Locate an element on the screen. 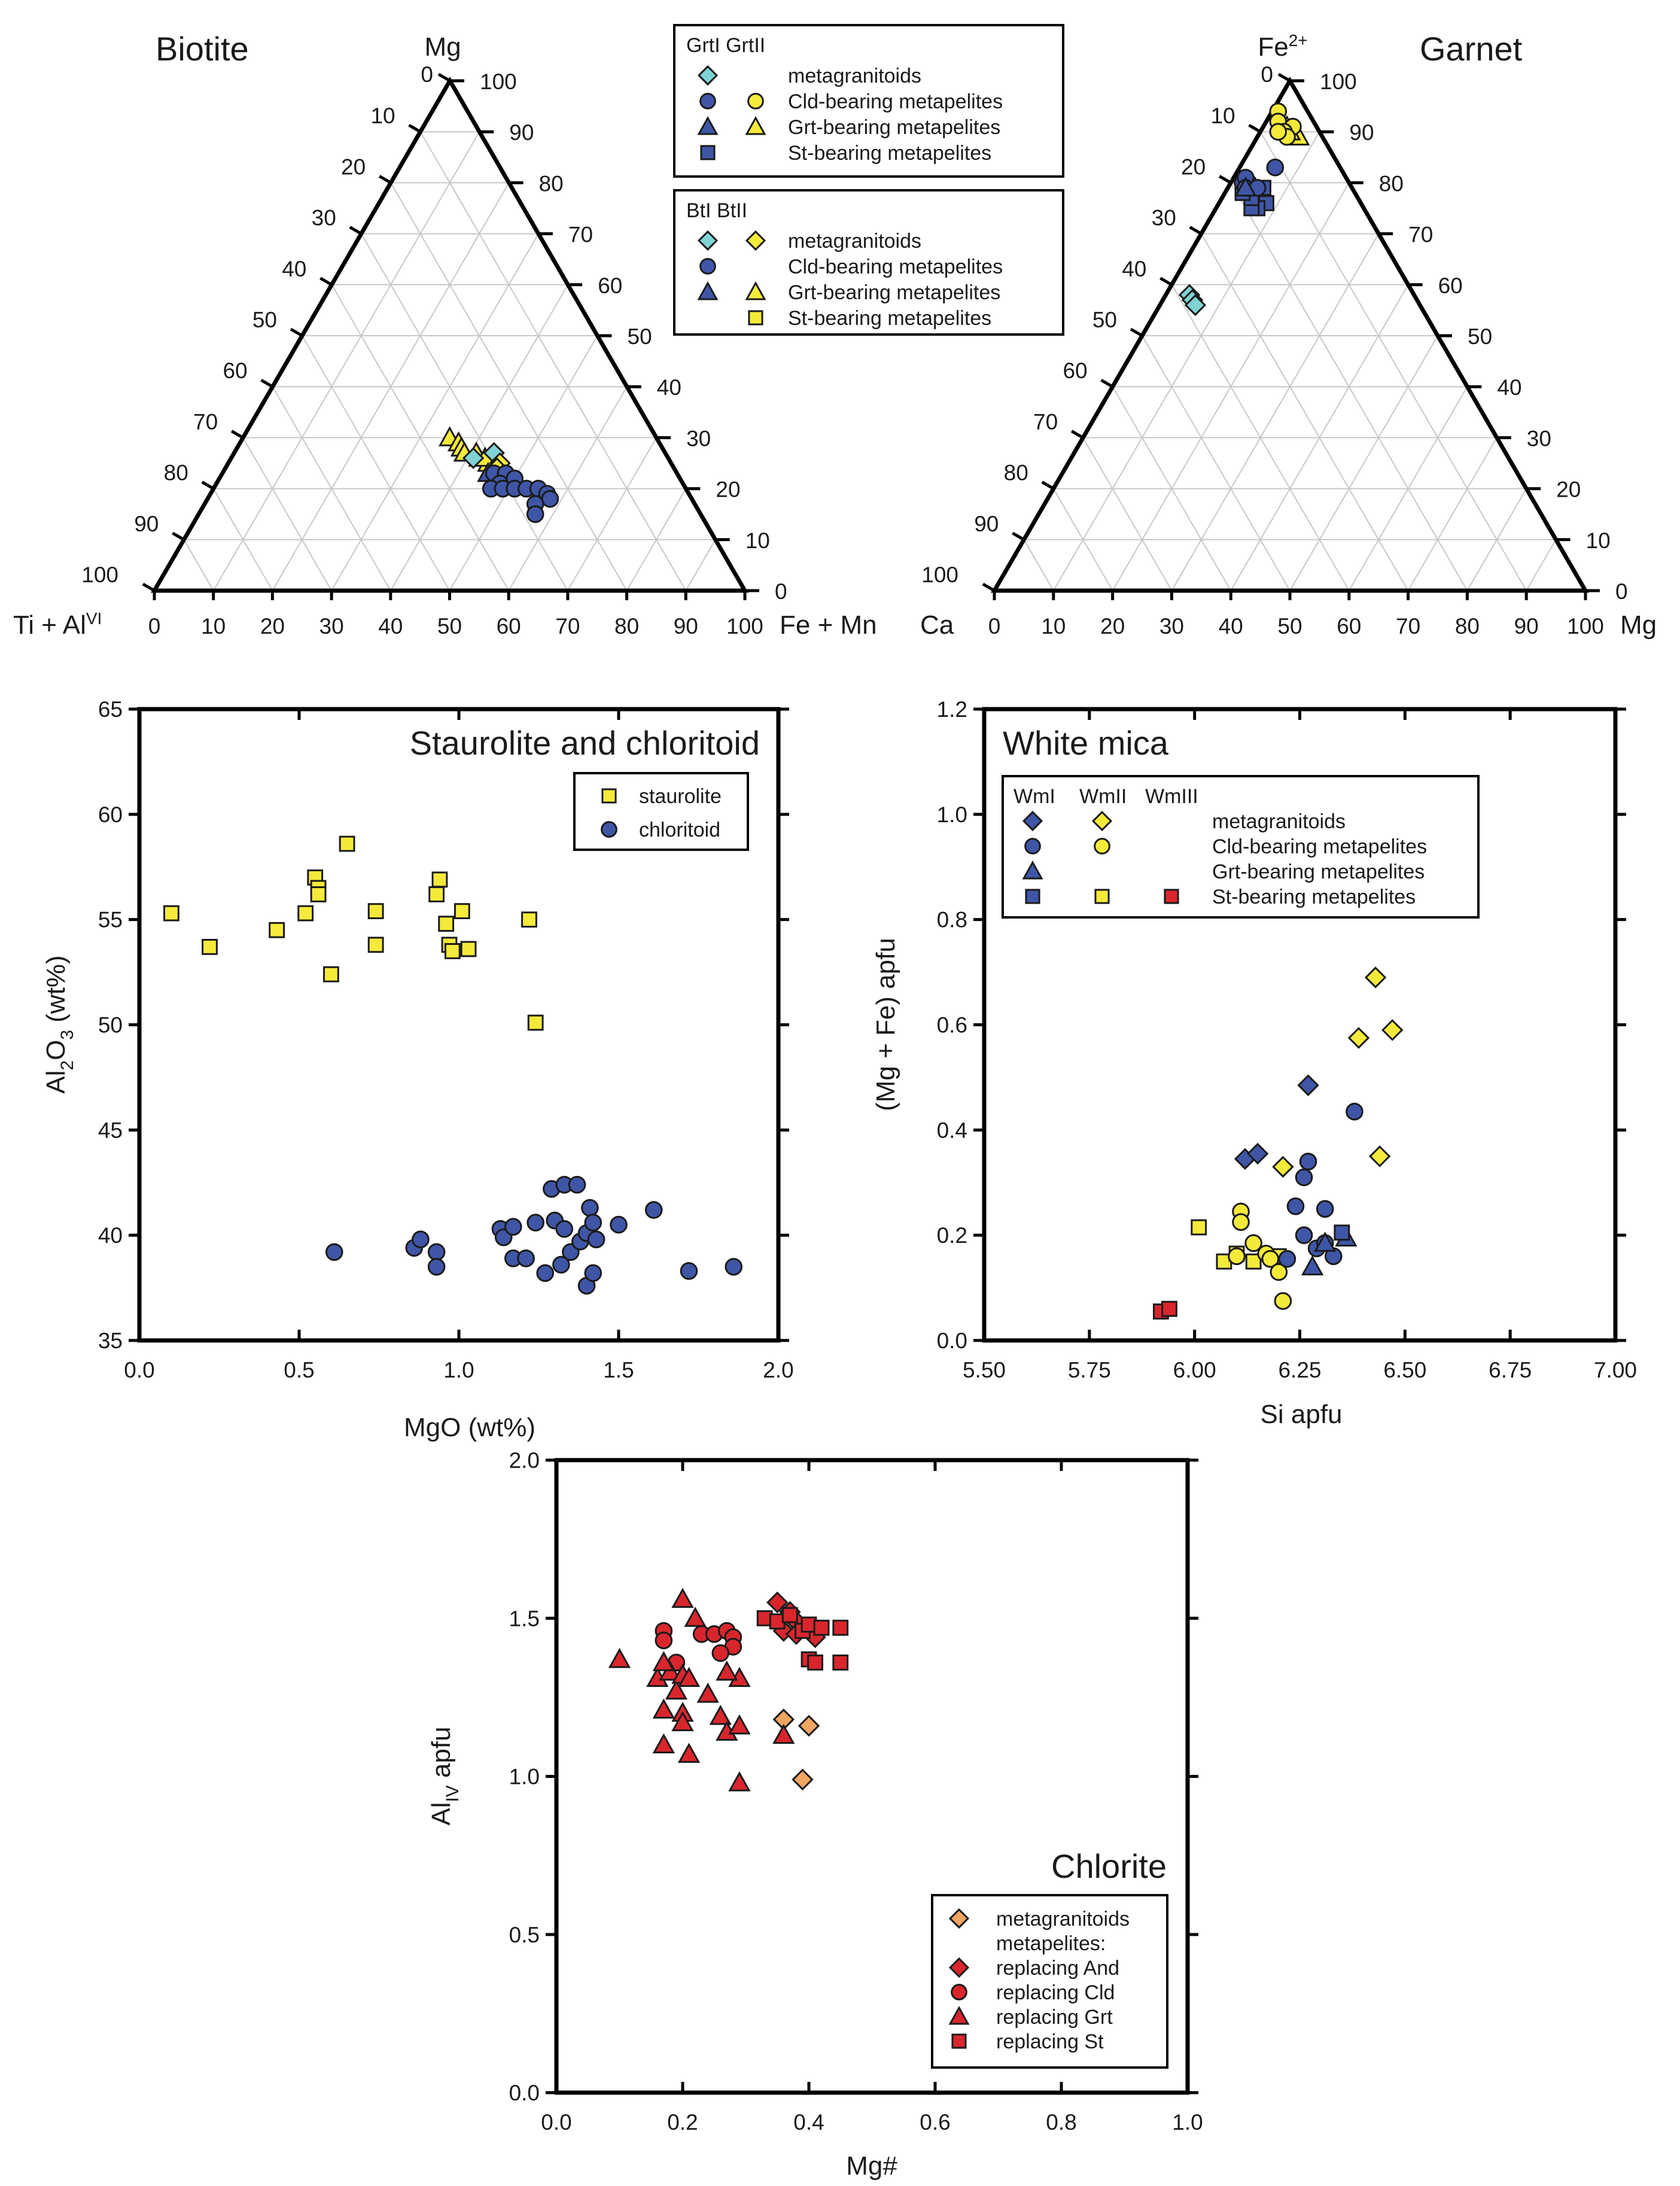  right-tick-label: 50 is located at coordinates (1480, 336).